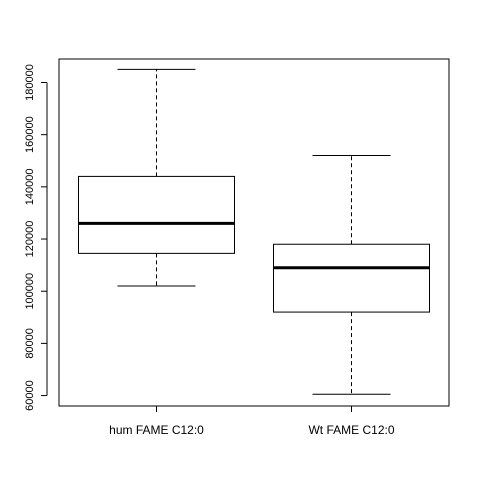  I want to click on y-tick-label: 80000, so click(30, 343).